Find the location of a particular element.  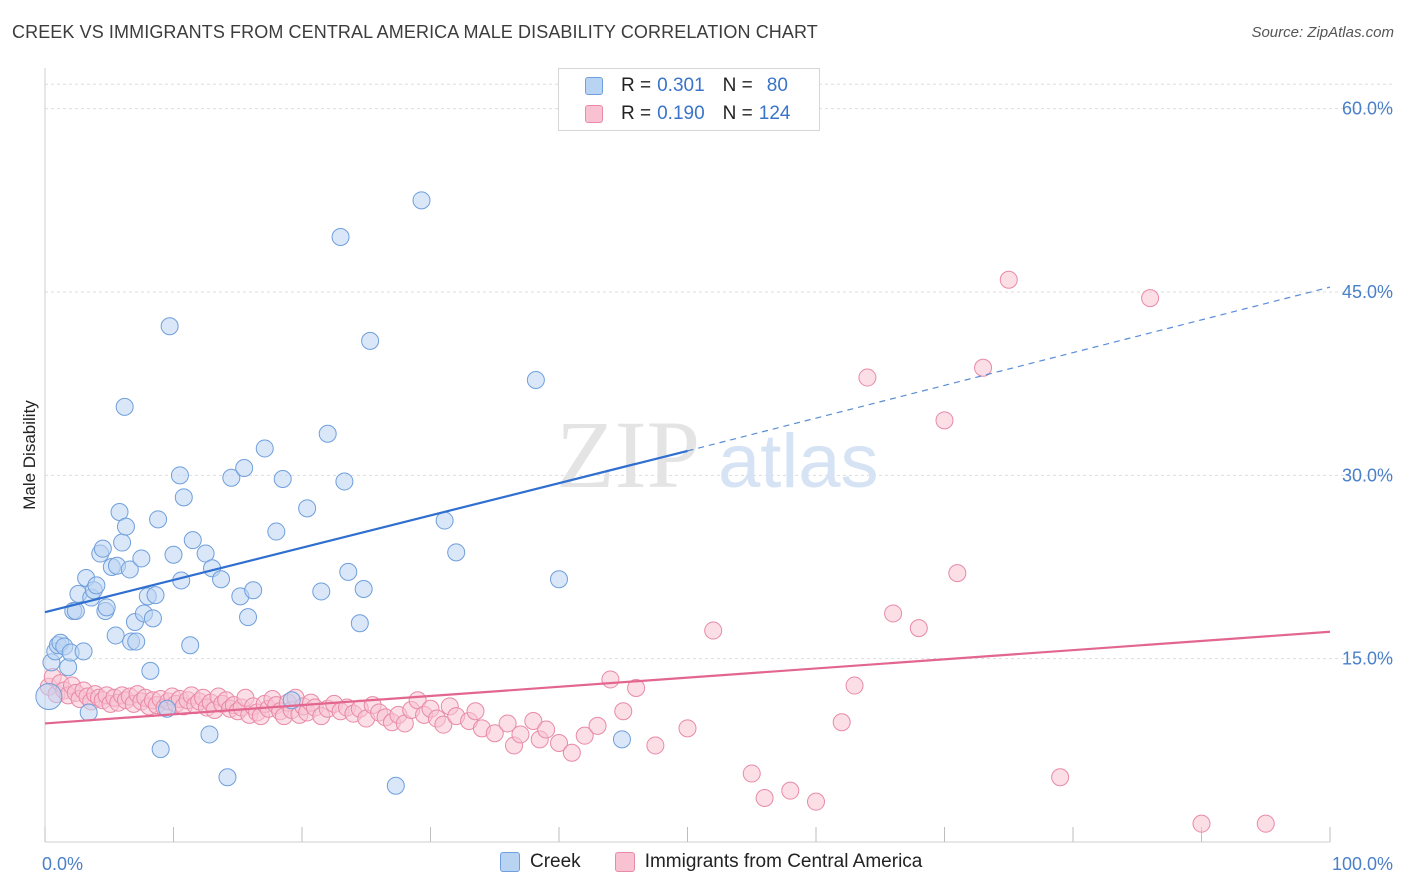

legend-row-immigrants: R = 0.190 N = 124 is located at coordinates (687, 114).